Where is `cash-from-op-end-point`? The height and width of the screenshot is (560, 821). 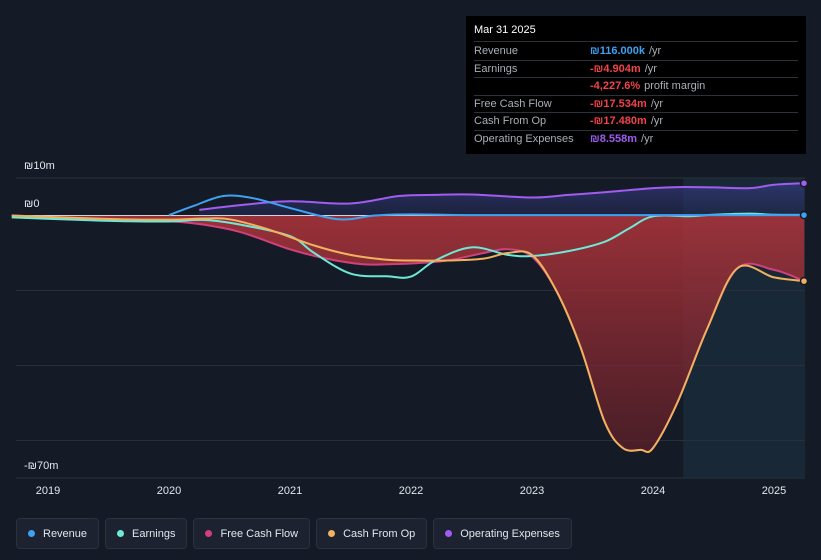 cash-from-op-end-point is located at coordinates (804, 281).